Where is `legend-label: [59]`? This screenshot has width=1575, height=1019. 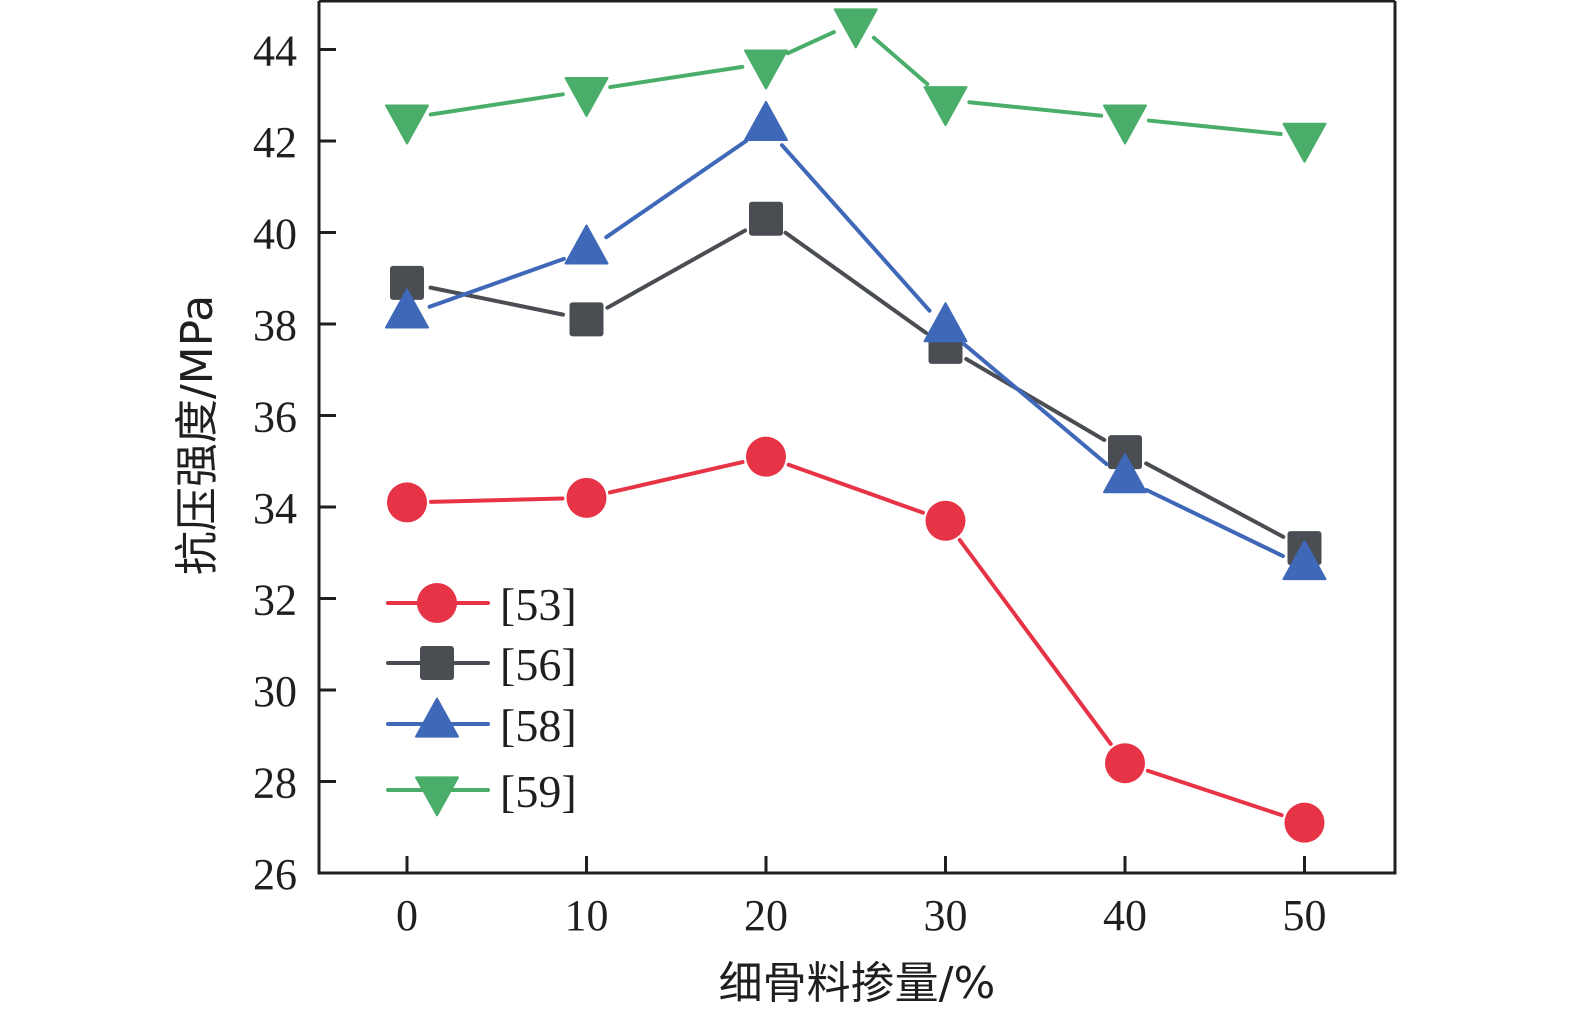
legend-label: [59] is located at coordinates (538, 791).